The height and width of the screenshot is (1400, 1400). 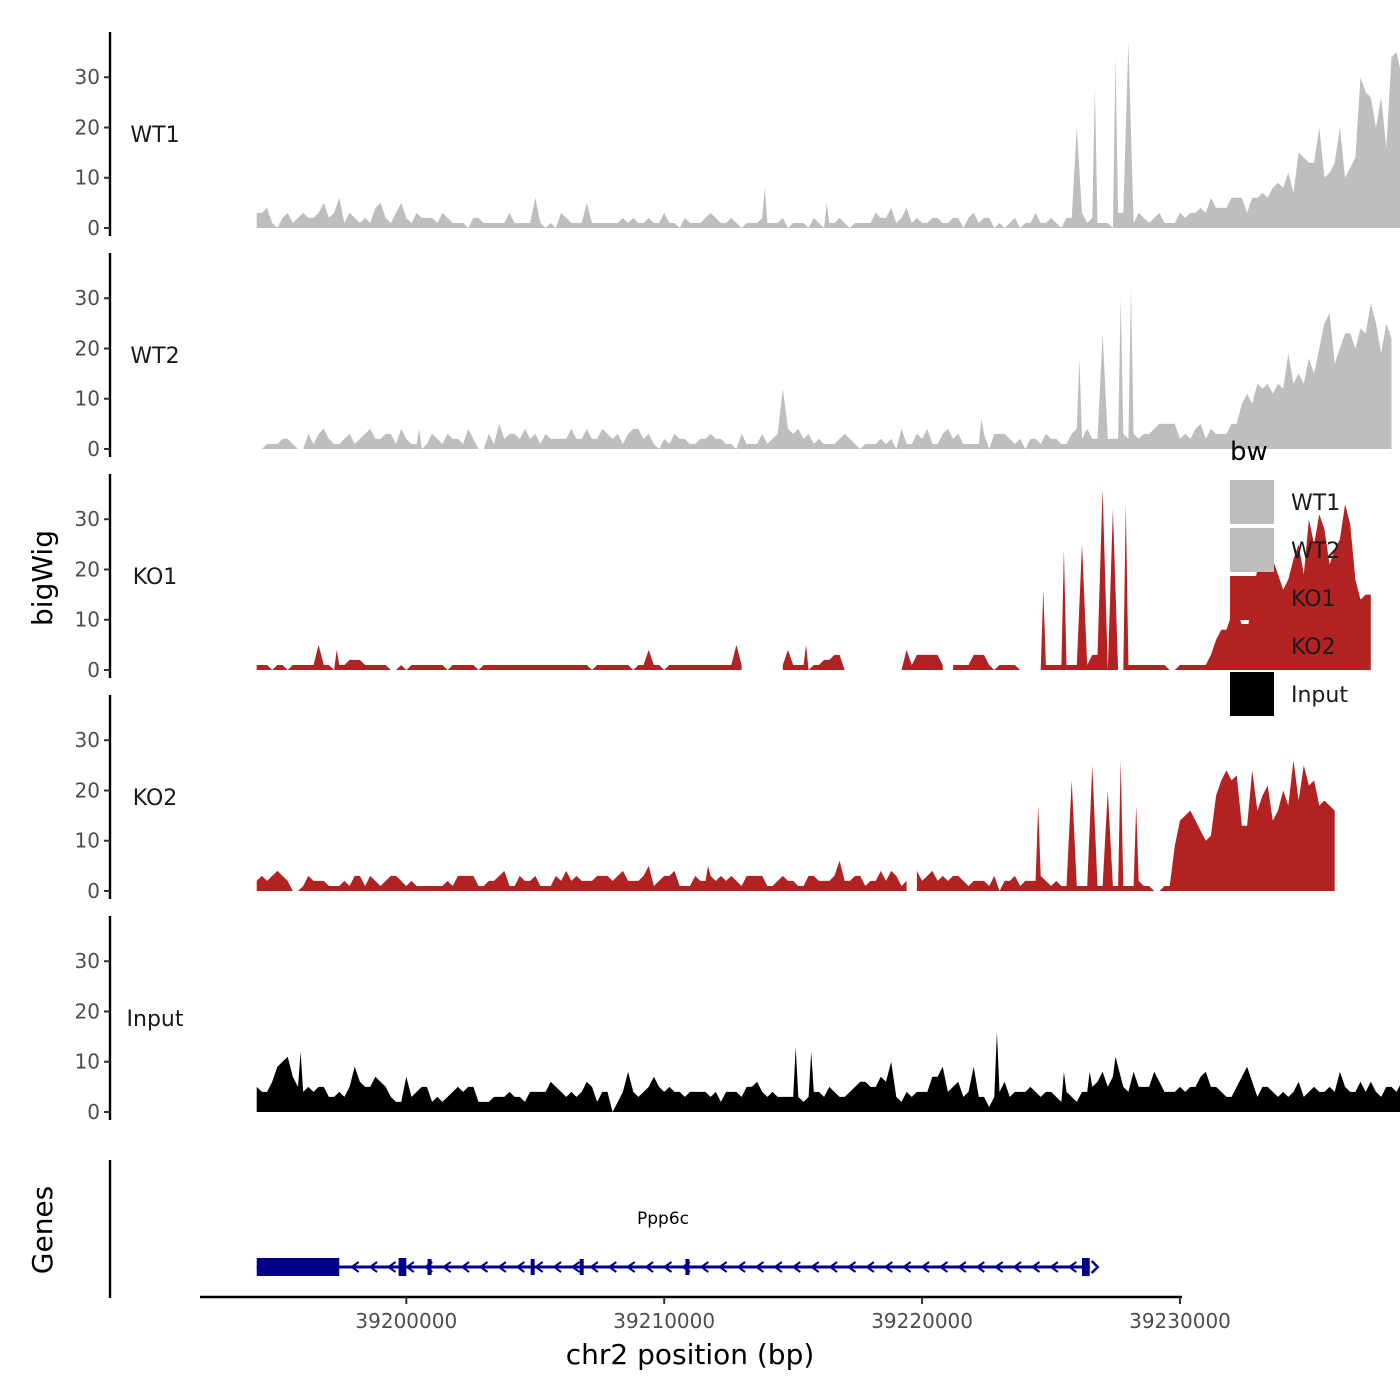 What do you see at coordinates (824, 368) in the screenshot?
I see `coverage-area-wt2` at bounding box center [824, 368].